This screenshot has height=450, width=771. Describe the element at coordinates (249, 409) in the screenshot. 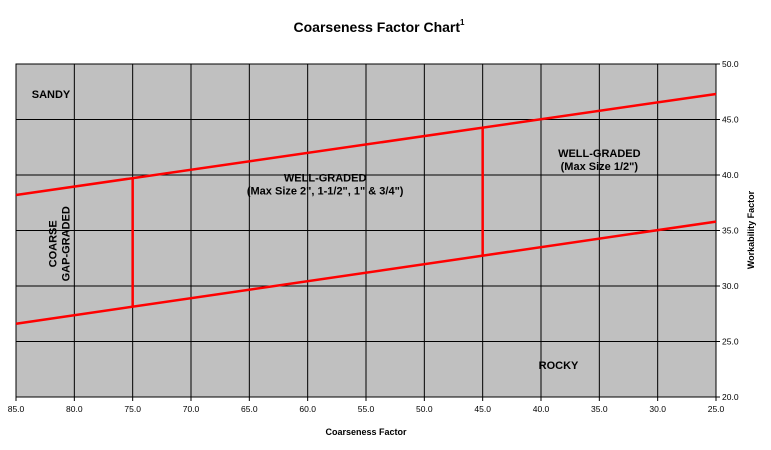

I see `x-tick-label: 65.0` at that location.